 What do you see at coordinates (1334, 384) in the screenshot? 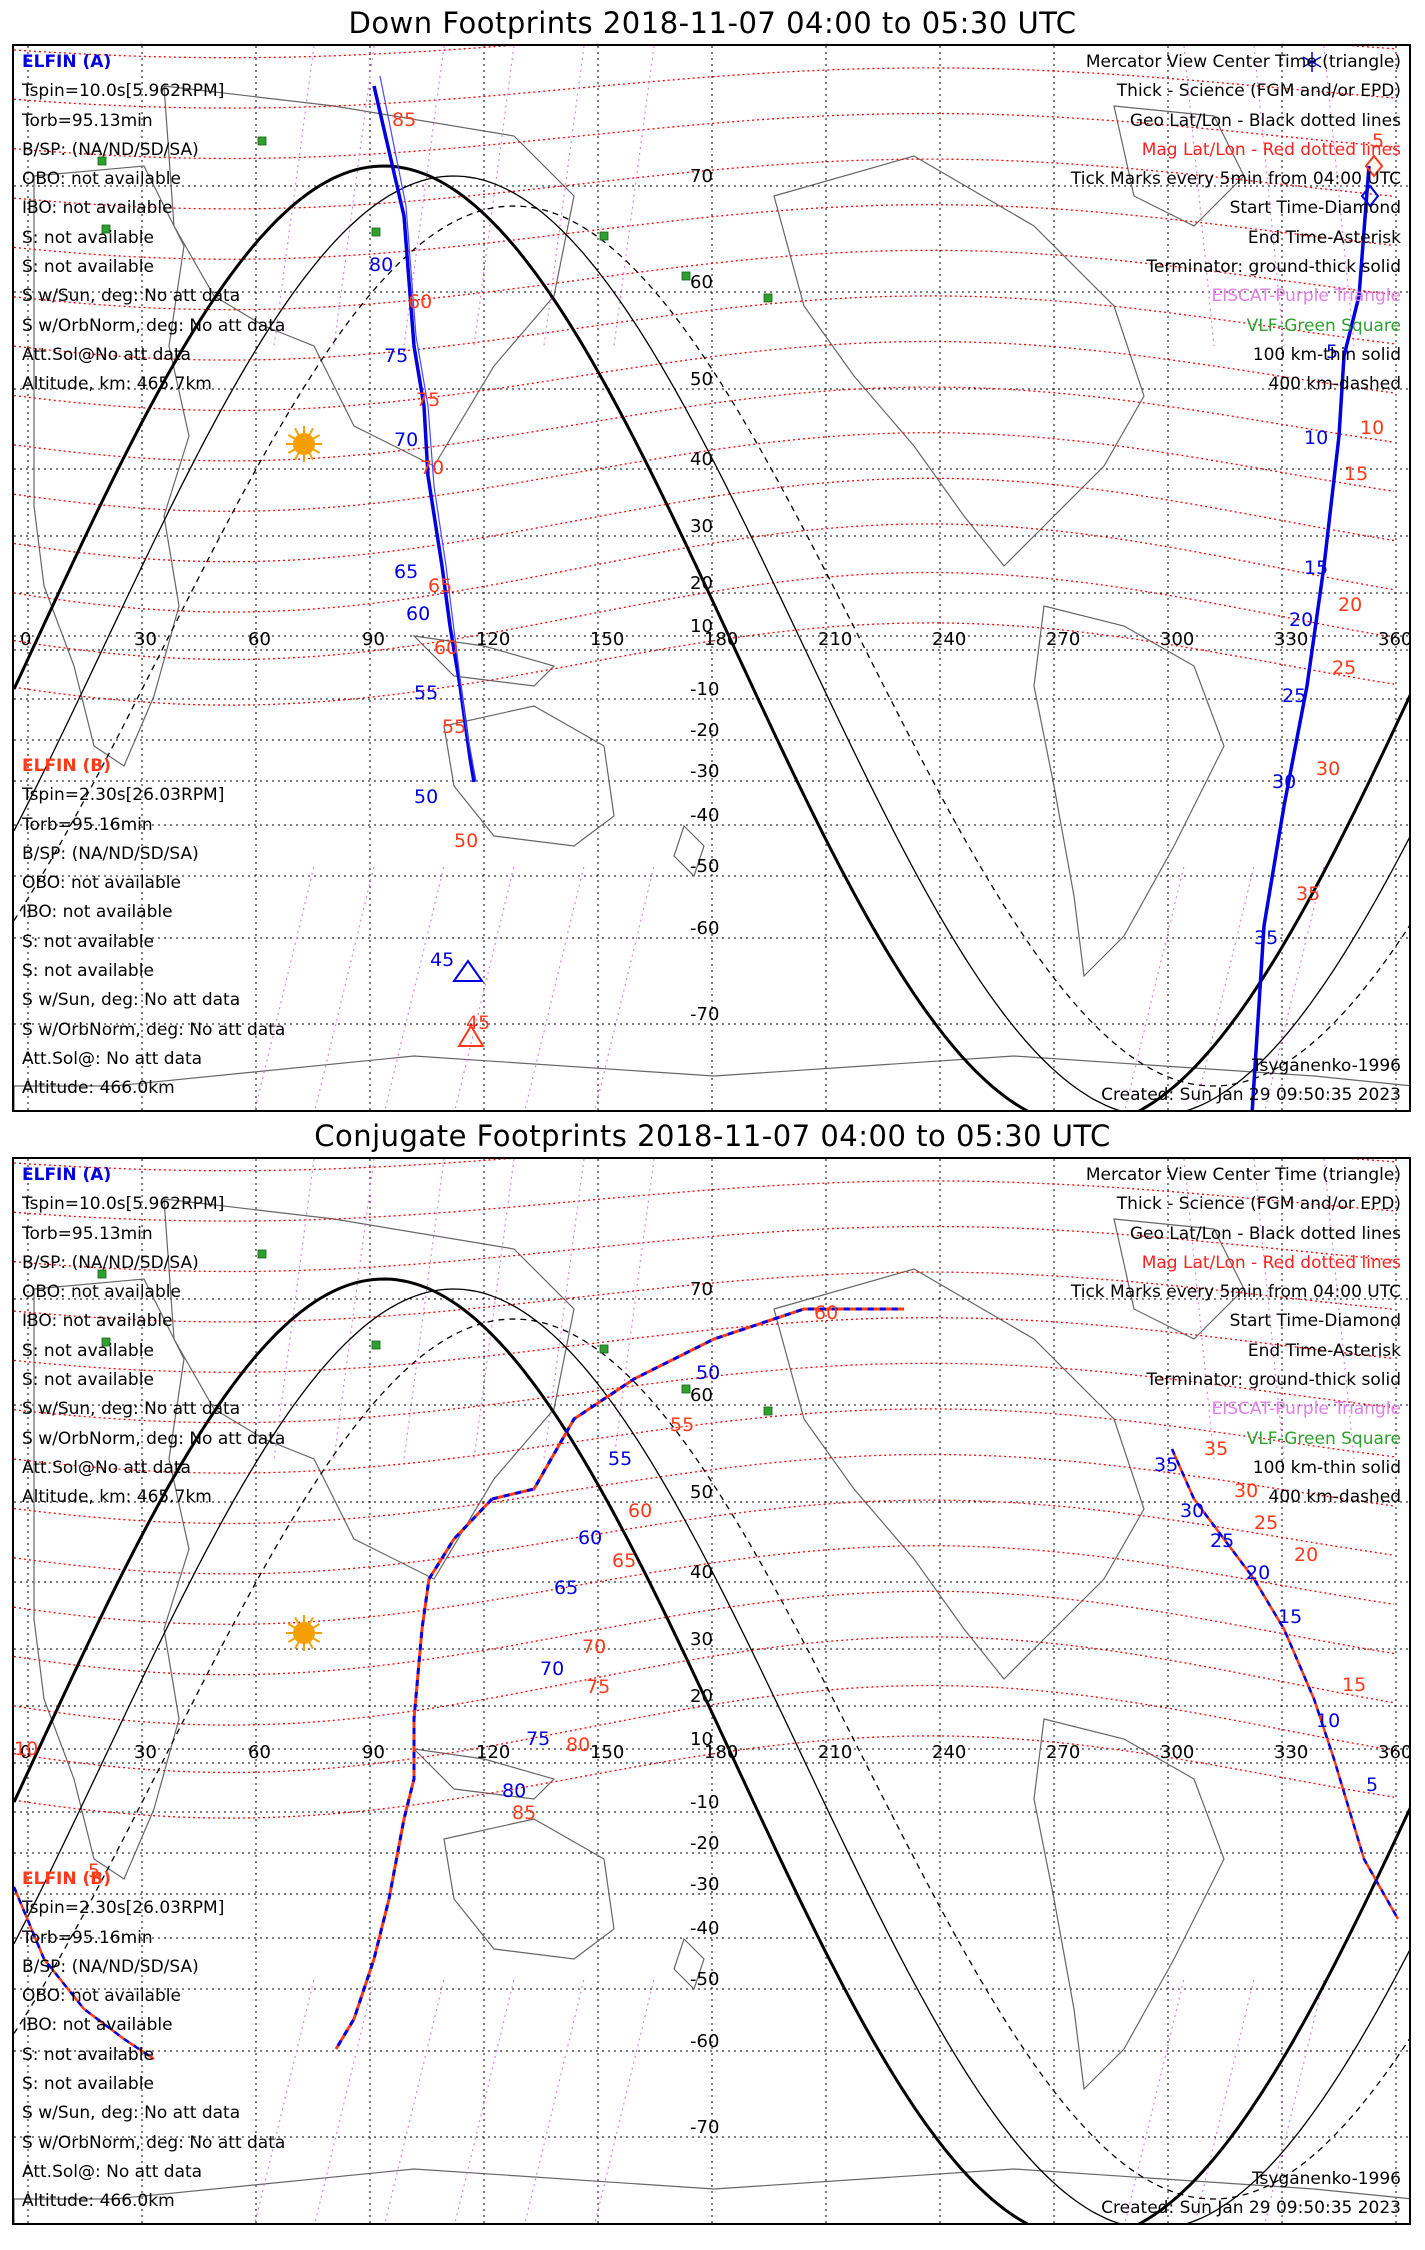
I see `legend-item: 400 km-dashed` at bounding box center [1334, 384].